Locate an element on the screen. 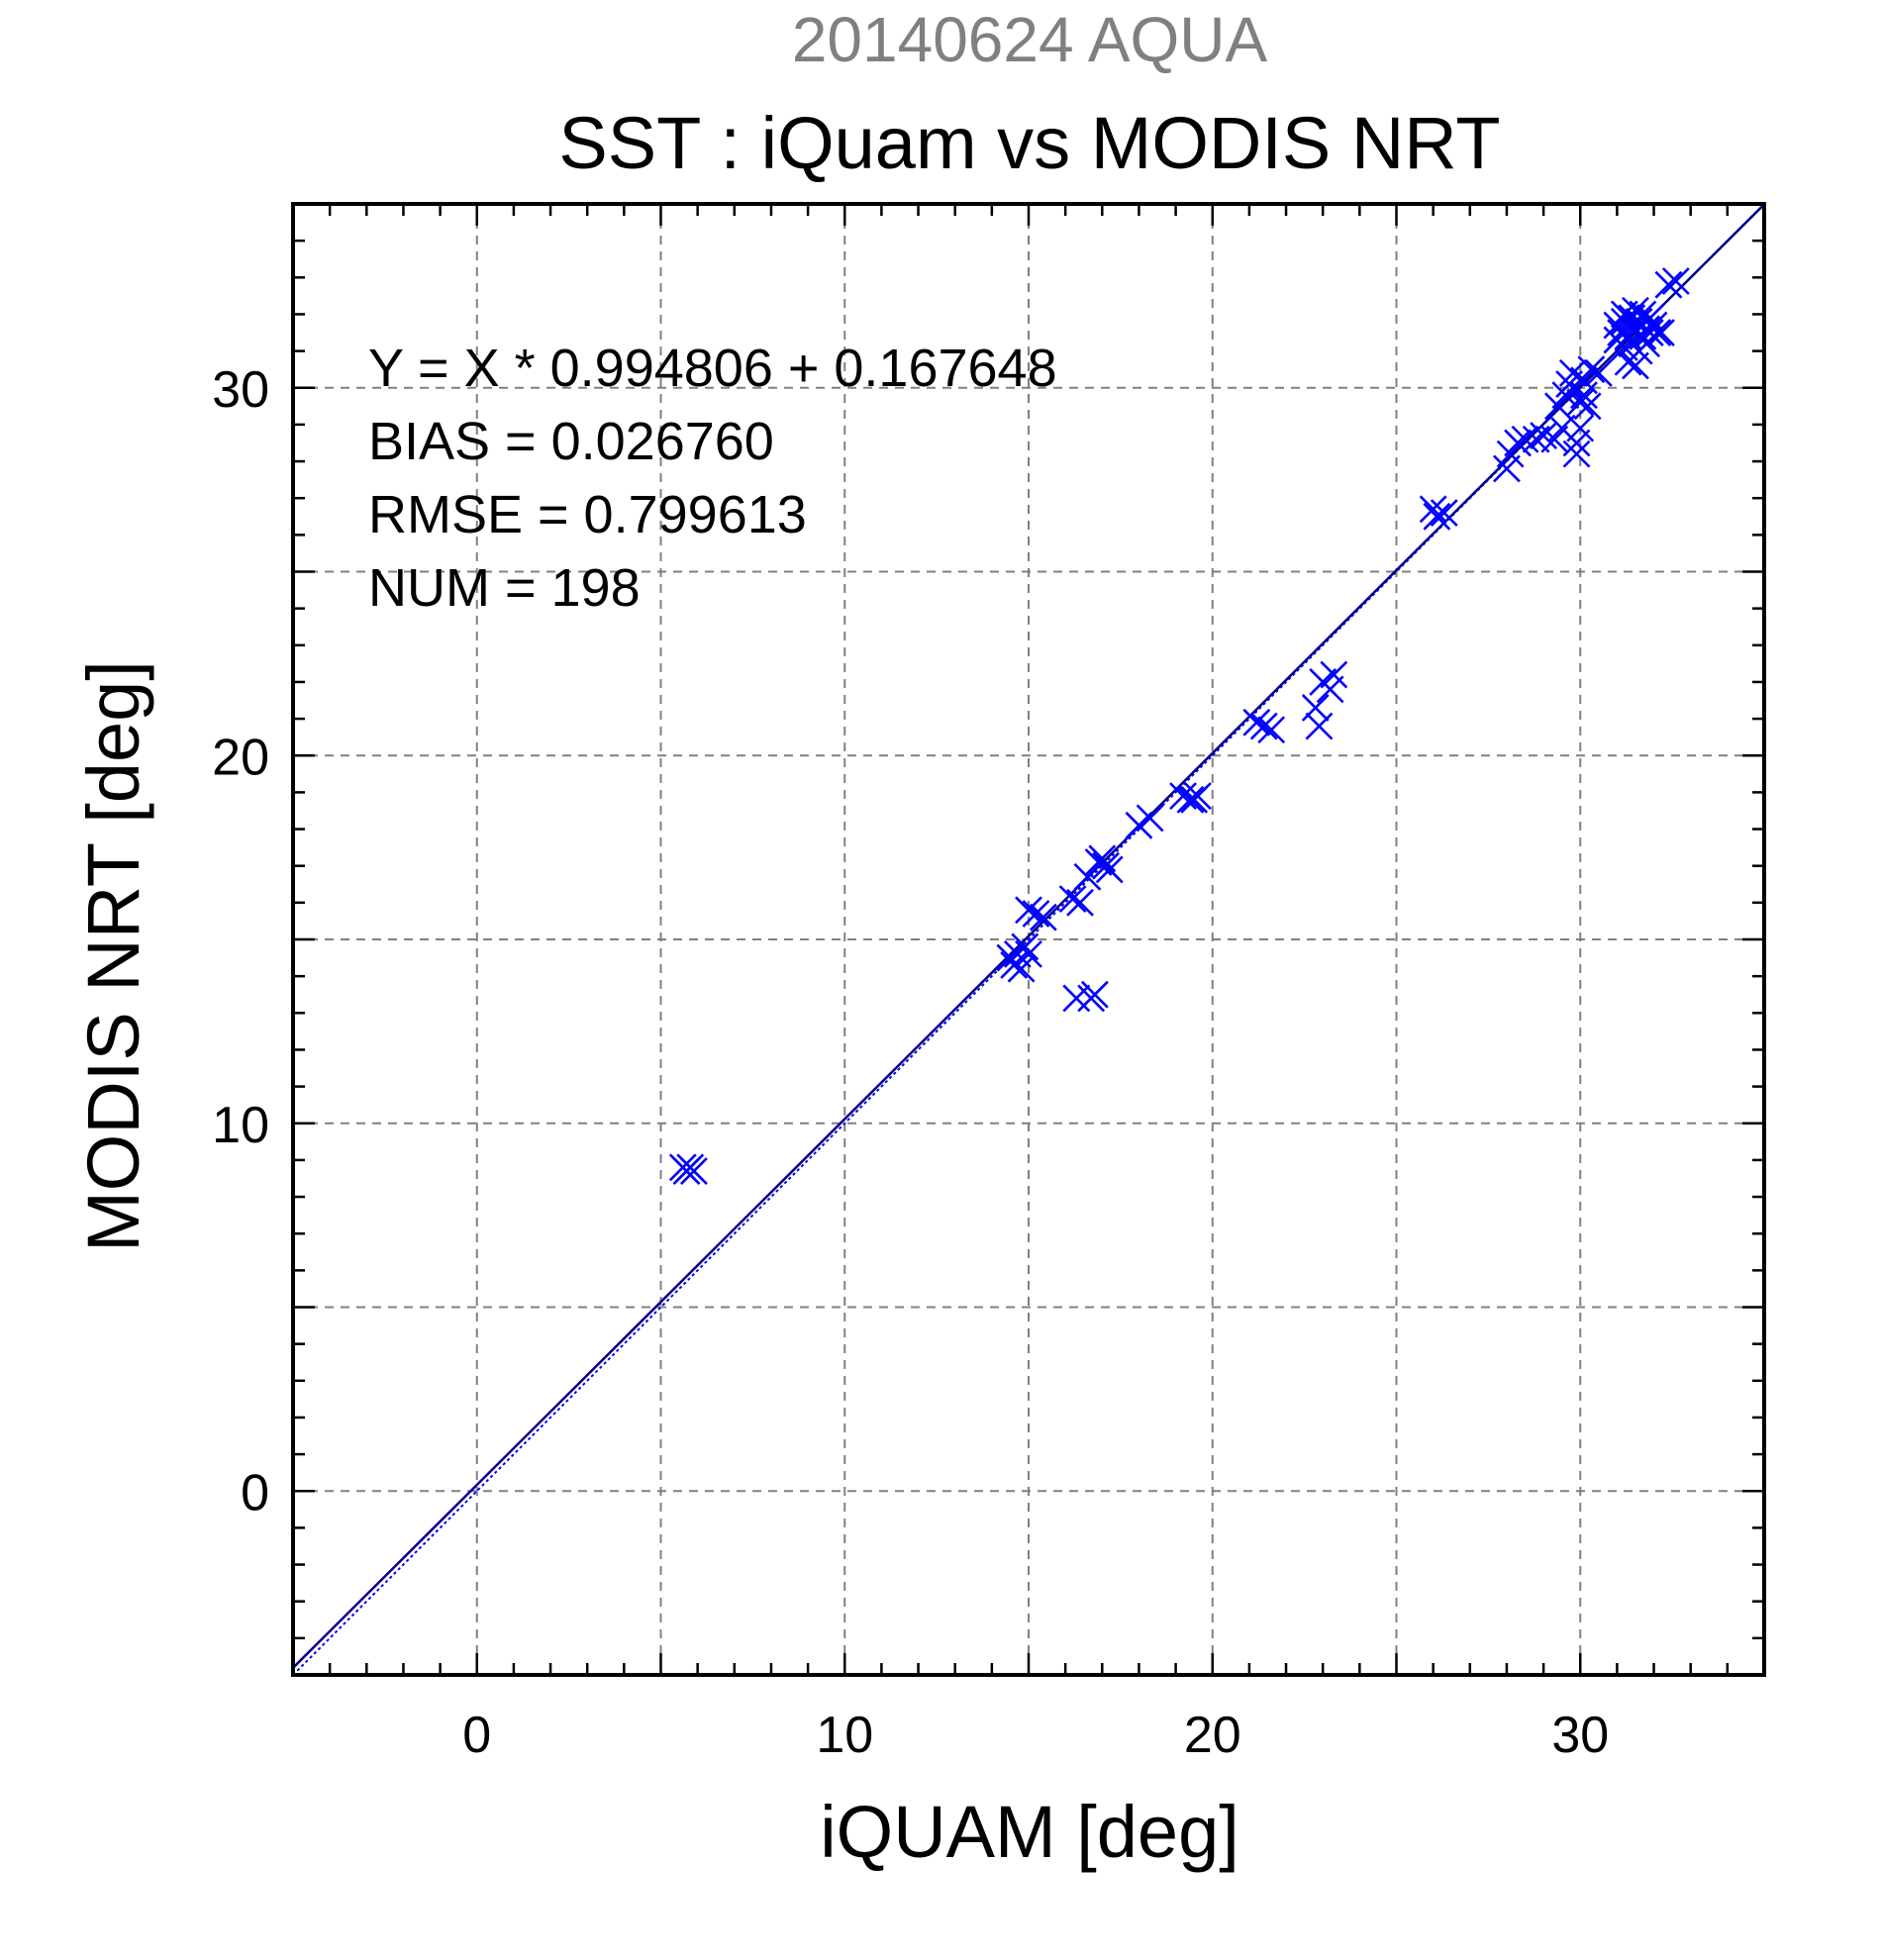 The height and width of the screenshot is (1960, 1881). y-tick-label: 0 is located at coordinates (255, 1492).